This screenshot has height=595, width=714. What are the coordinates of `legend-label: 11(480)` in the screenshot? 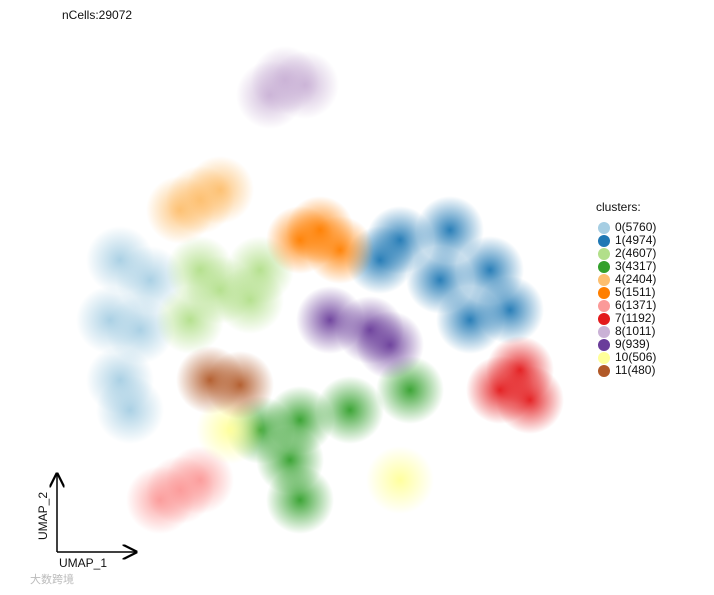 It's located at (635, 370).